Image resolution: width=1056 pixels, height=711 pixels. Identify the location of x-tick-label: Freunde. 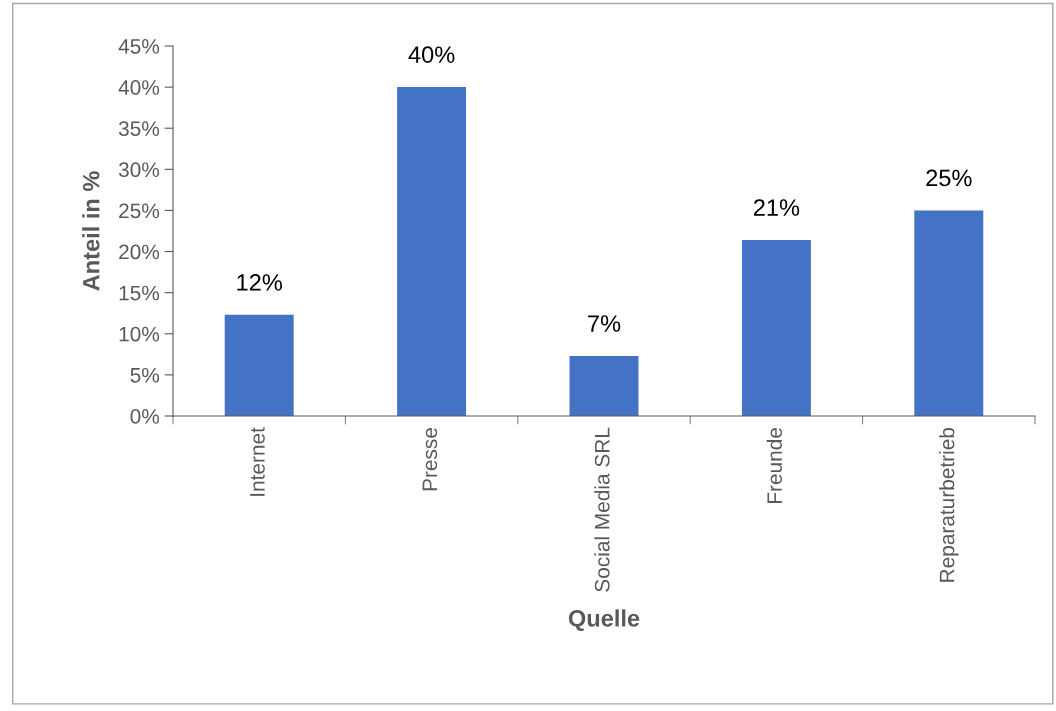
(774, 465).